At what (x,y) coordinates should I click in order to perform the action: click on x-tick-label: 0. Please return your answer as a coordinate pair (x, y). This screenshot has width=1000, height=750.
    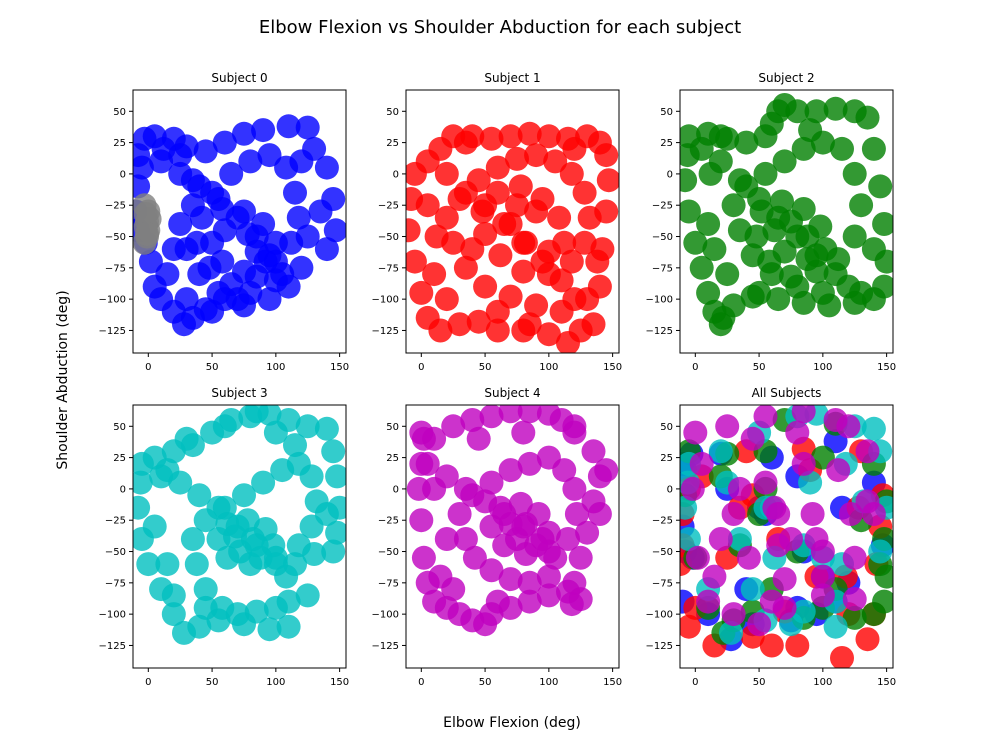
    Looking at the image, I should click on (695, 682).